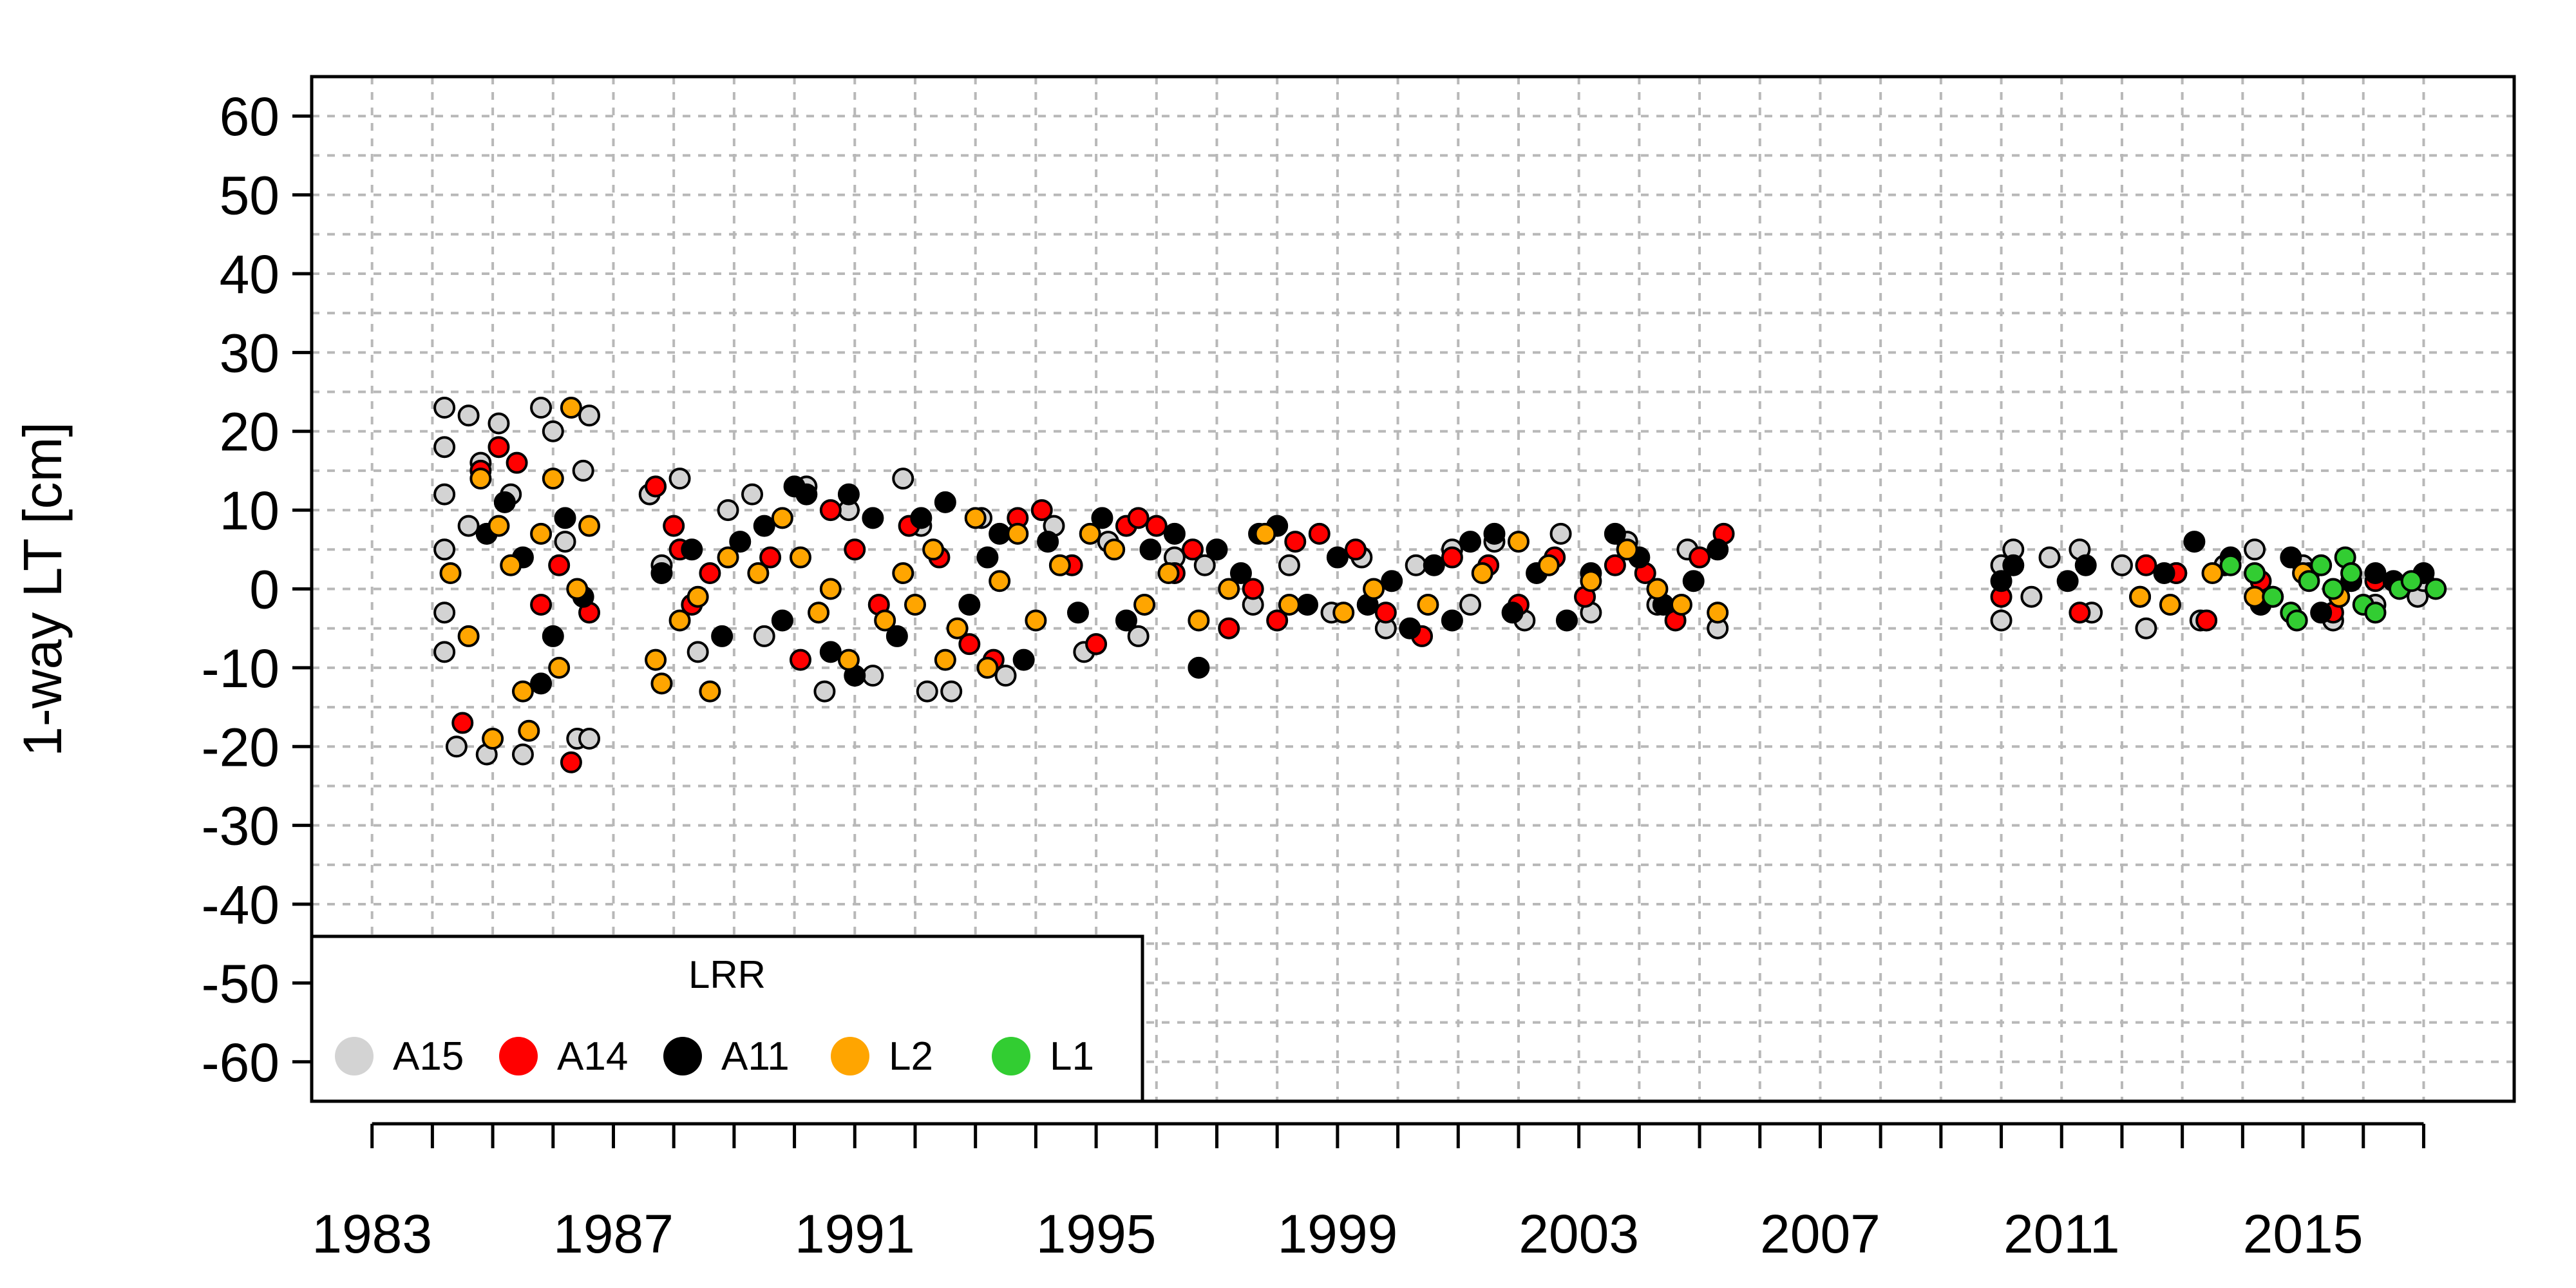 Image resolution: width=2576 pixels, height=1288 pixels. Describe the element at coordinates (249, 116) in the screenshot. I see `y-tick-label: 60` at that location.